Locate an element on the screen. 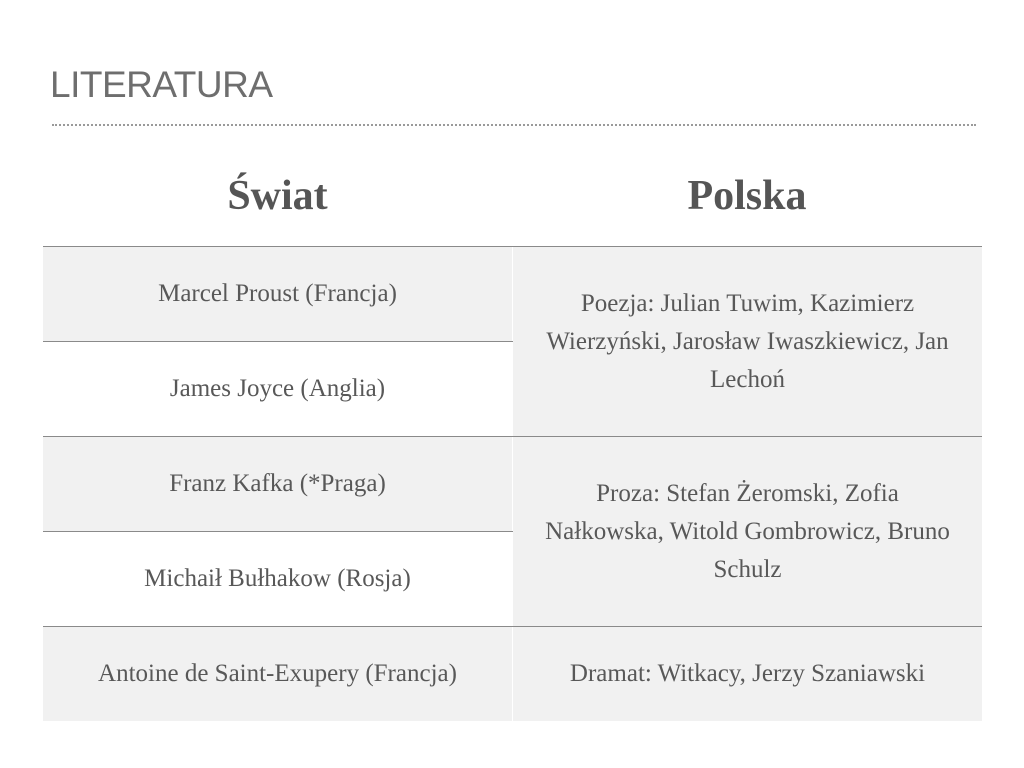  header-poland: Polska is located at coordinates (747, 196).